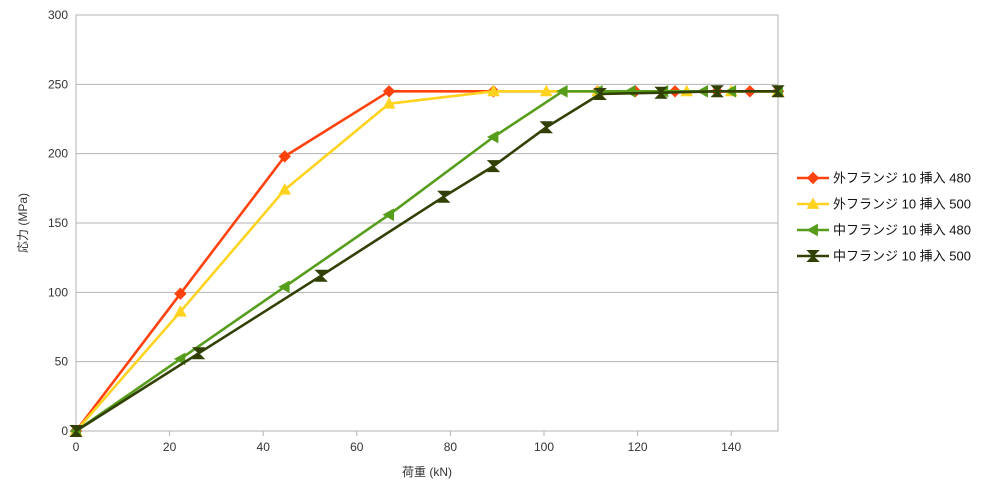 The image size is (982, 485). What do you see at coordinates (58, 15) in the screenshot?
I see `y-tick-label: 300` at bounding box center [58, 15].